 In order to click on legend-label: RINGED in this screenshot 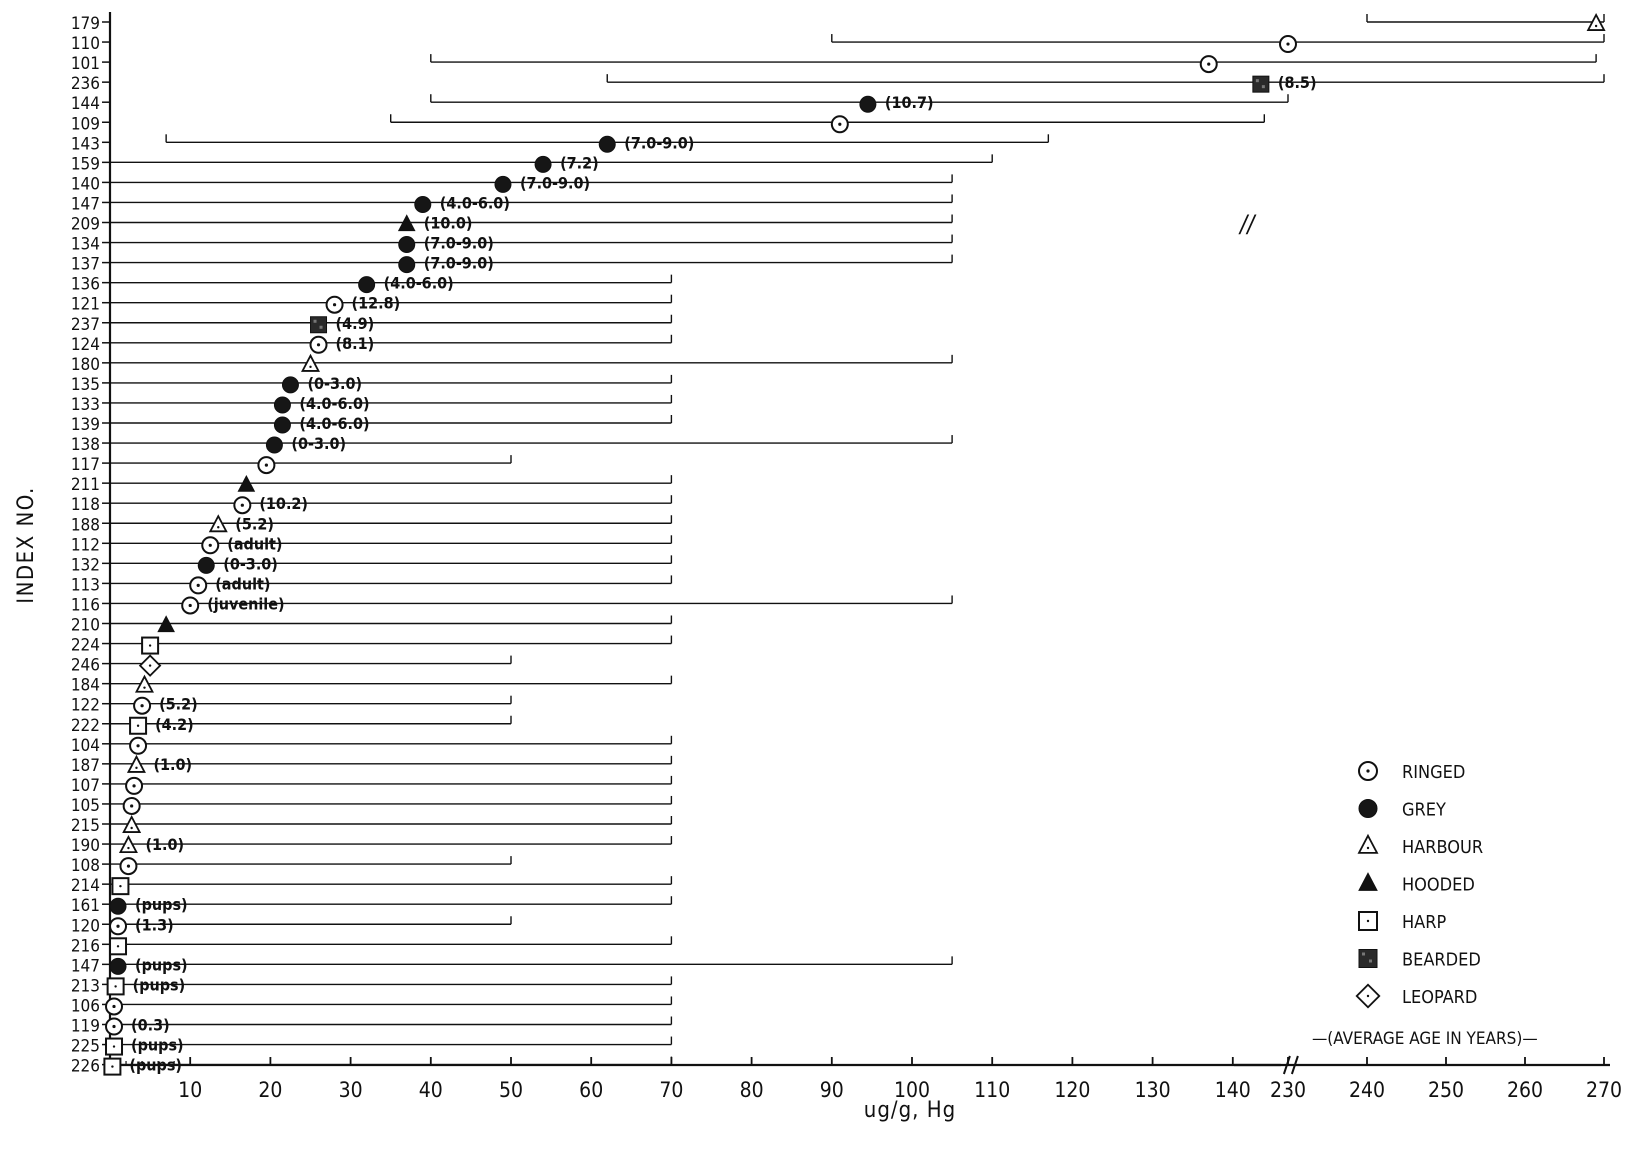, I will do `click(1433, 772)`.